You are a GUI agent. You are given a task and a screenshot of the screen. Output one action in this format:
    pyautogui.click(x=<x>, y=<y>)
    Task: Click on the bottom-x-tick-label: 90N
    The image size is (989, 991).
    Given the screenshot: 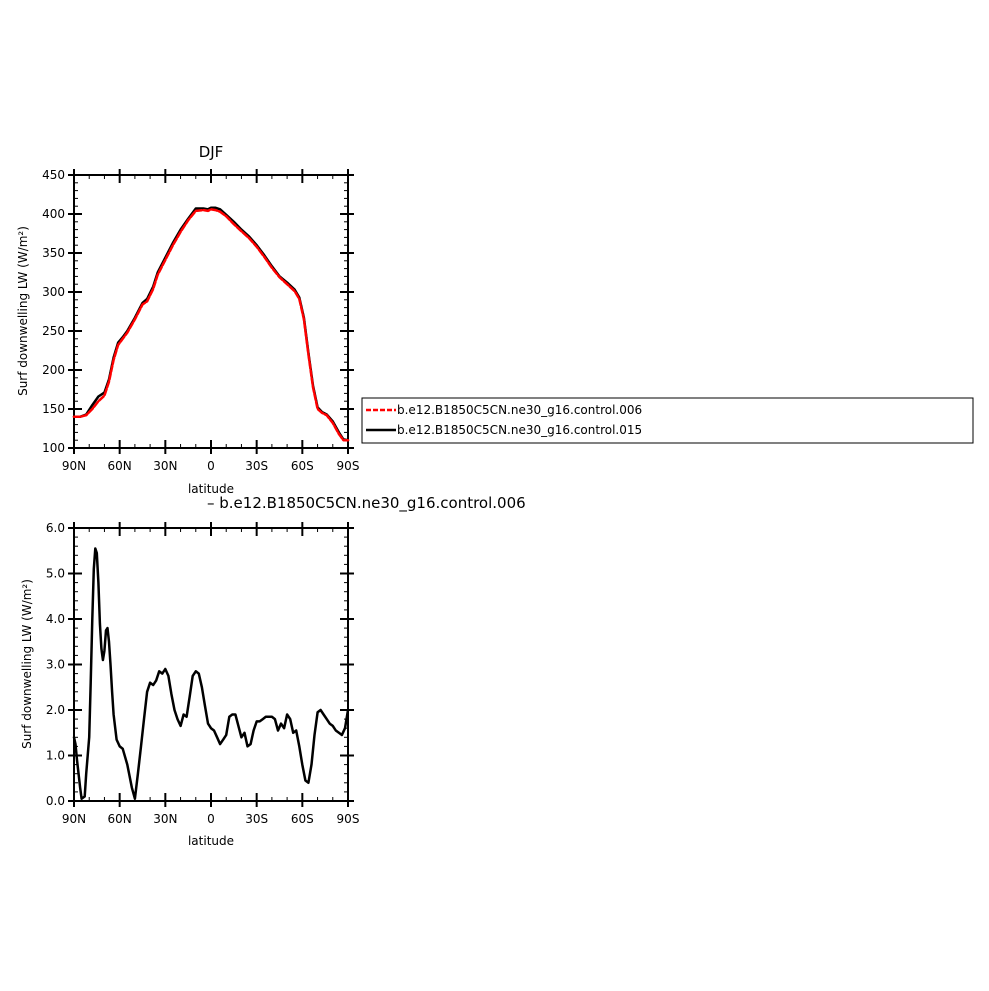 What is the action you would take?
    pyautogui.click(x=74, y=819)
    